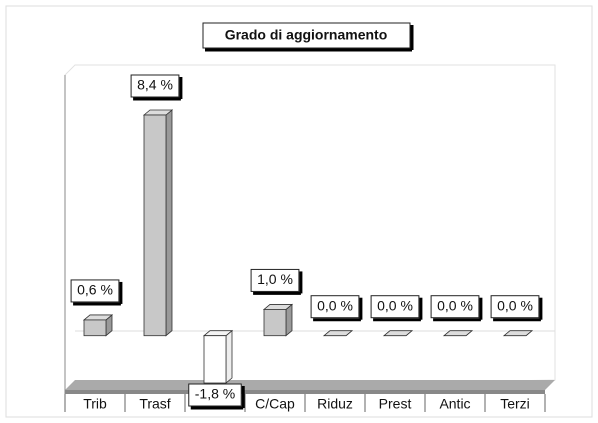 This screenshot has width=598, height=423. What do you see at coordinates (310, 385) in the screenshot?
I see `floor` at bounding box center [310, 385].